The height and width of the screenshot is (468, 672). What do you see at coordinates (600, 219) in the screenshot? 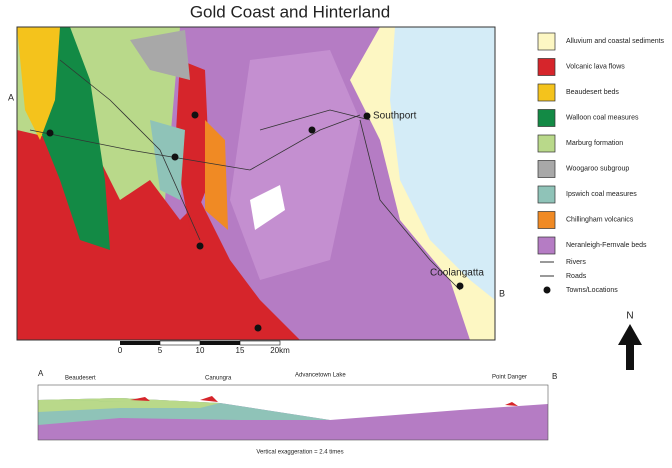
I see `legend-label: Chillingham volcanics` at bounding box center [600, 219].